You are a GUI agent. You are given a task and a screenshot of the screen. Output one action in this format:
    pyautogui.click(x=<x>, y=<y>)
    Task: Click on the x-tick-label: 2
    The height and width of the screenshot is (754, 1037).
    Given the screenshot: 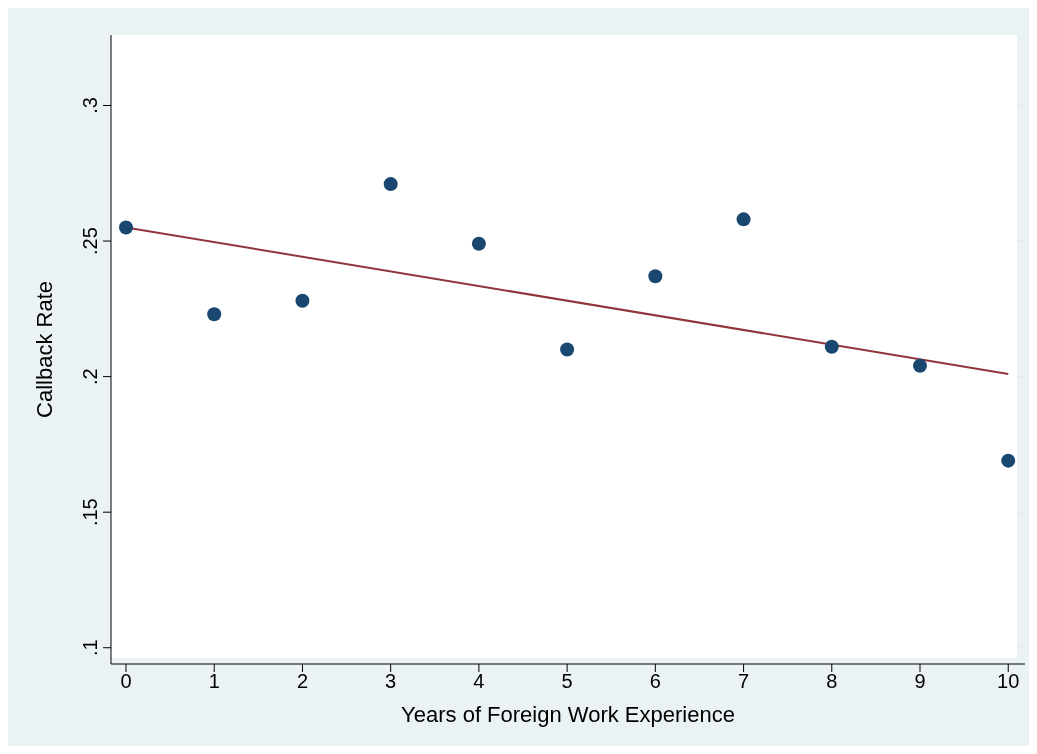 What is the action you would take?
    pyautogui.click(x=302, y=681)
    